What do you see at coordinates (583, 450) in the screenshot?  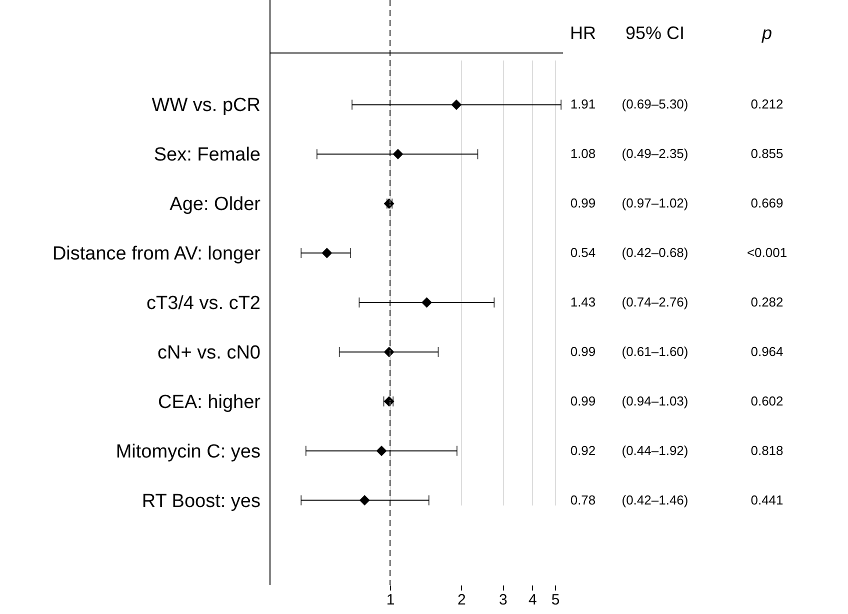 I see `data-label: 0.92` at bounding box center [583, 450].